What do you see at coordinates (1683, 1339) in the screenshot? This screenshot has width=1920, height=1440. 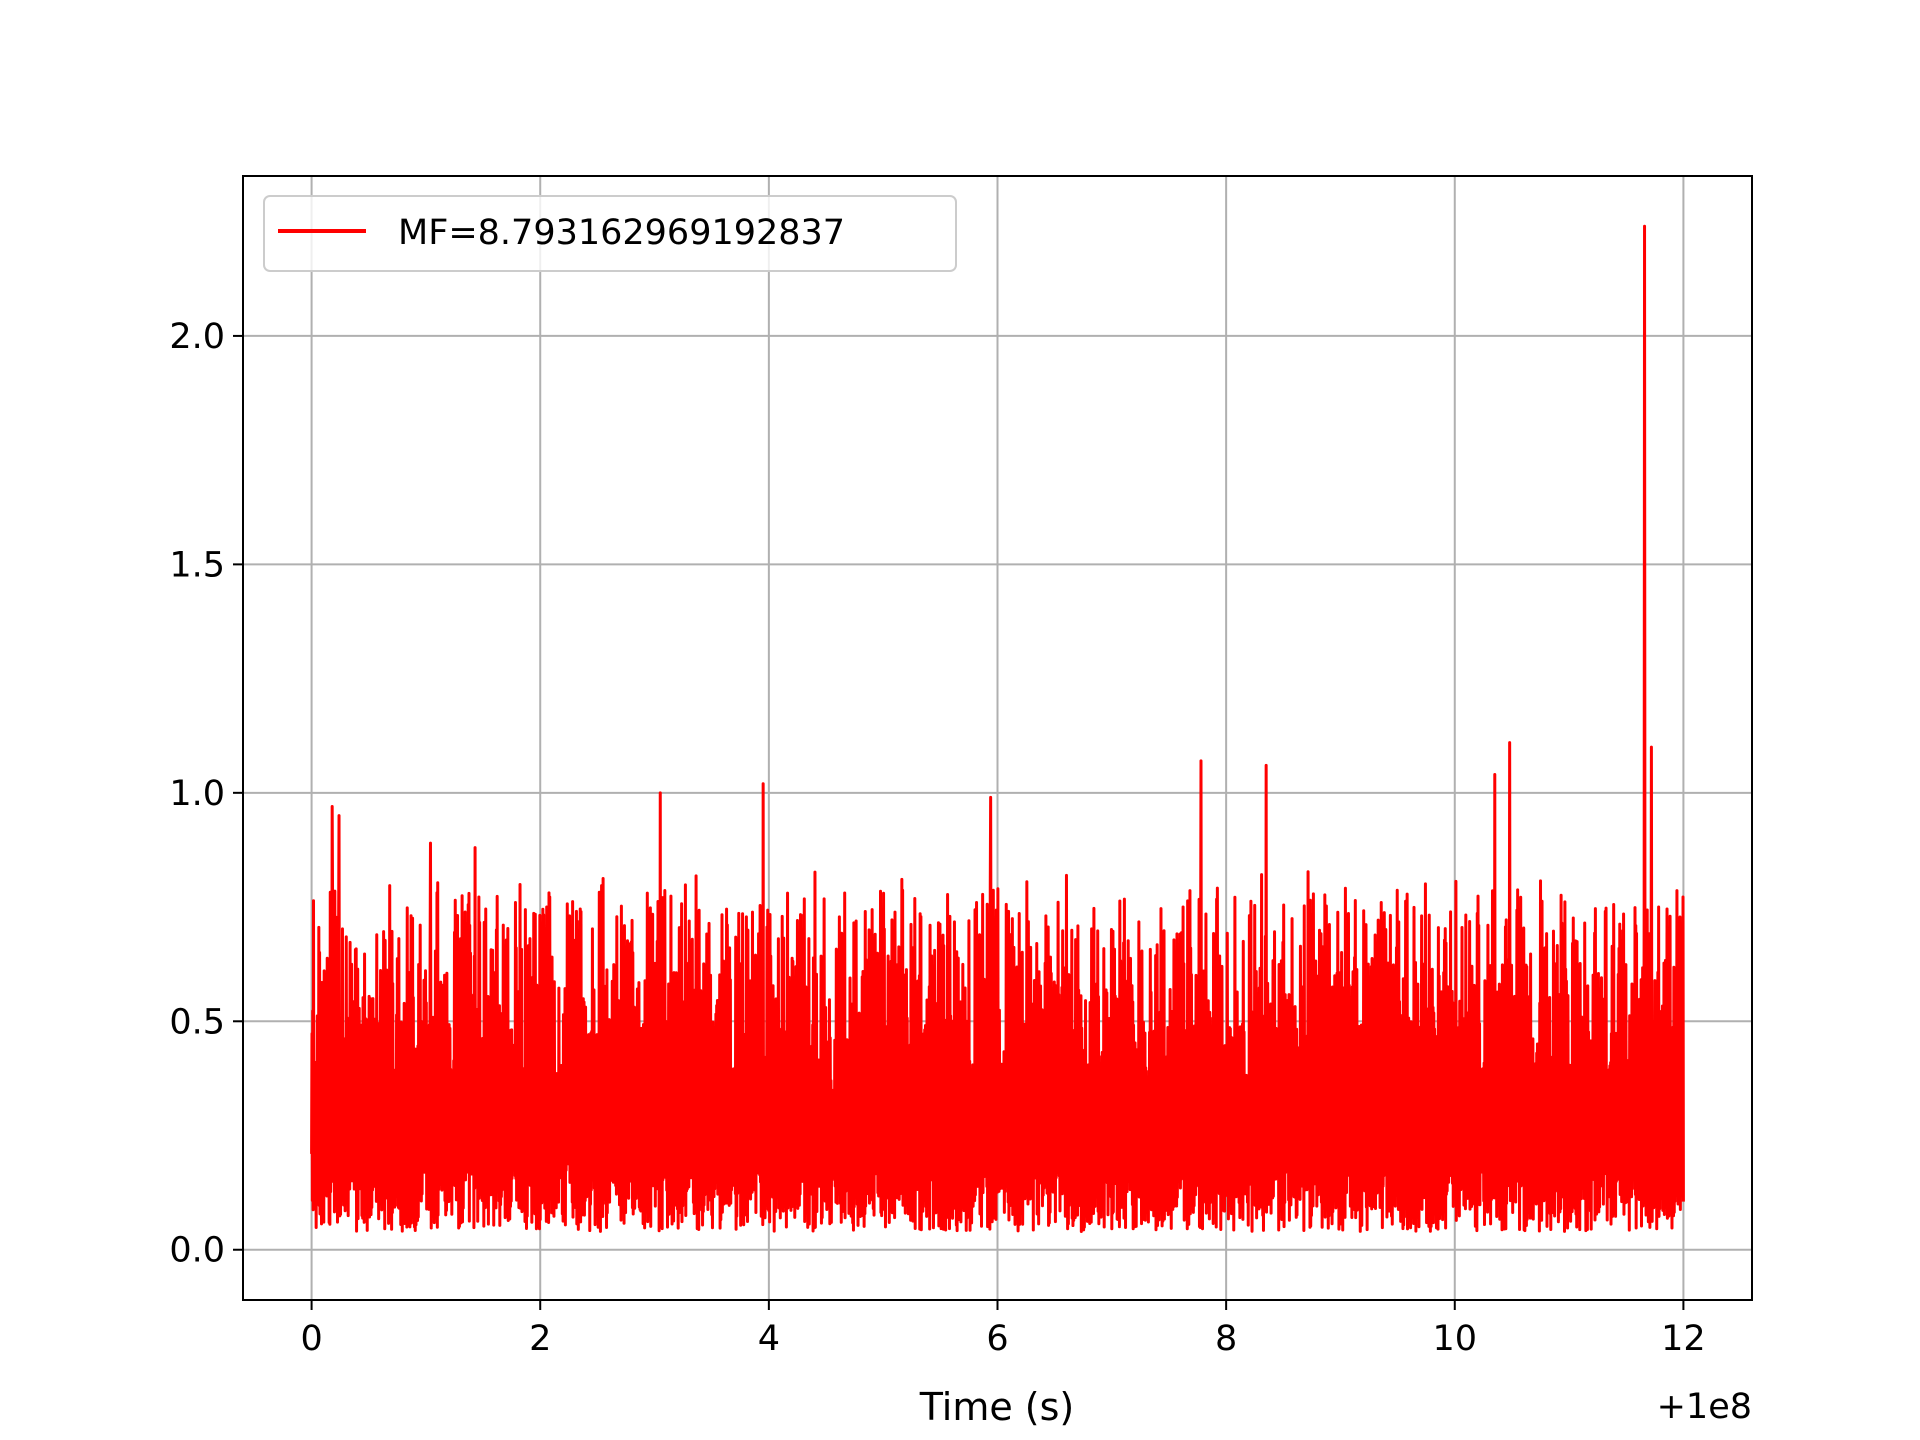 I see `x-tick-label: 12` at bounding box center [1683, 1339].